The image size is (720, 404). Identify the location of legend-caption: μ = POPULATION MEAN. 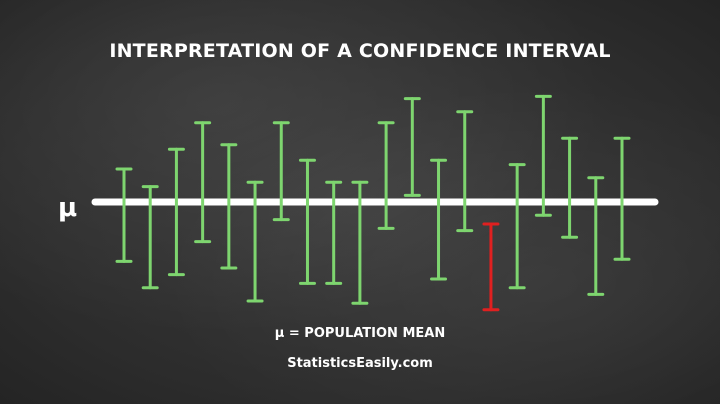
(360, 333).